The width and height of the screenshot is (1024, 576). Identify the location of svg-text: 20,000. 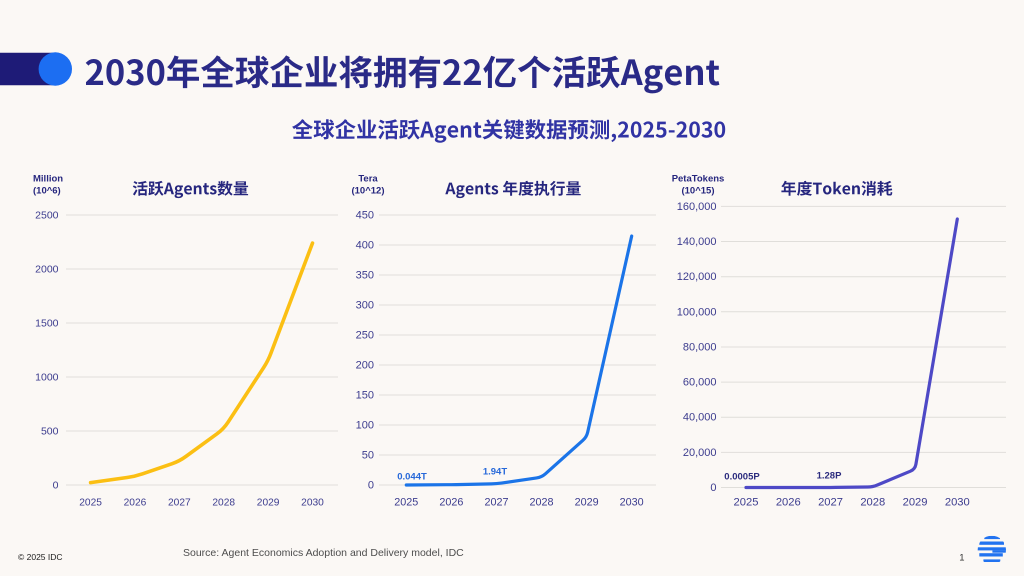
(700, 453).